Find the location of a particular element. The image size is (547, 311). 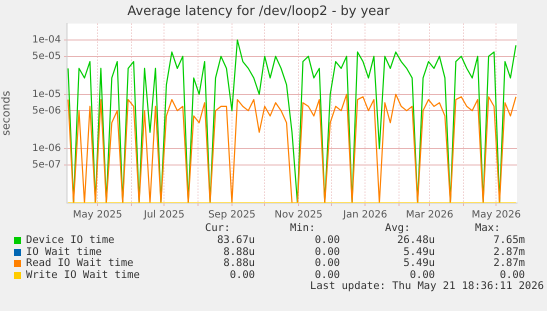

x-tick-label: Jul 2025 is located at coordinates (163, 215).